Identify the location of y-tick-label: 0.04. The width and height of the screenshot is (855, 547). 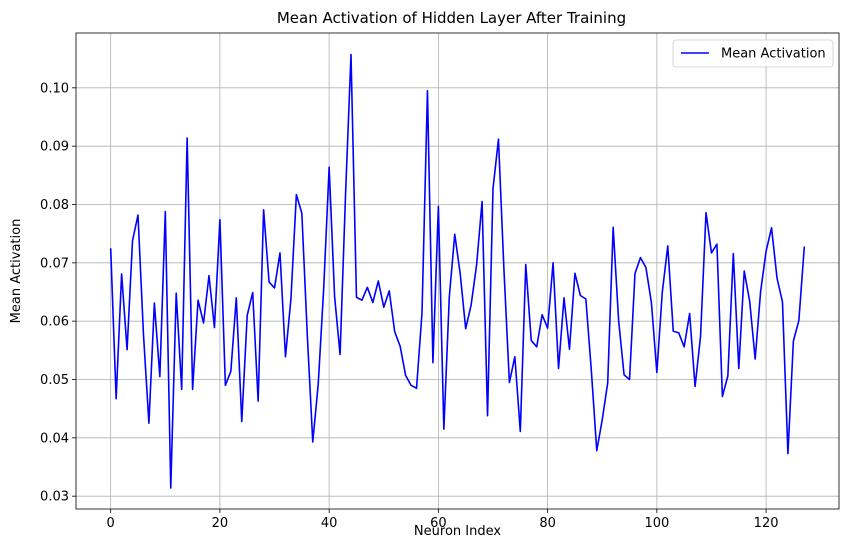
(54, 438).